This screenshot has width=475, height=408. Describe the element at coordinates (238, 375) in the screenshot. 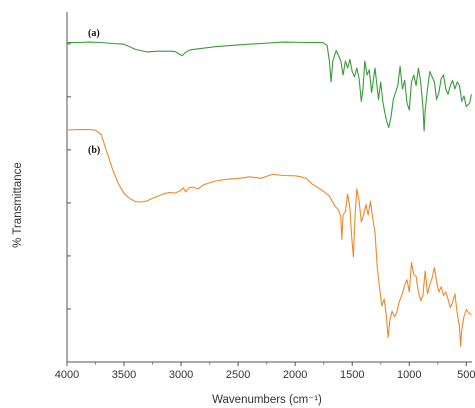

I see `x-tick-label: 2500` at that location.